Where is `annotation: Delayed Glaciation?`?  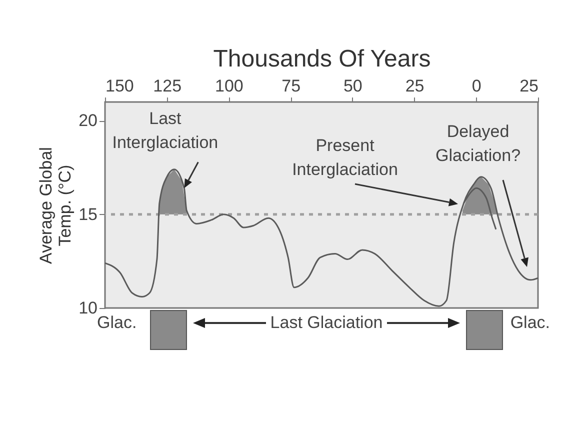
annotation: Delayed Glaciation? is located at coordinates (478, 143).